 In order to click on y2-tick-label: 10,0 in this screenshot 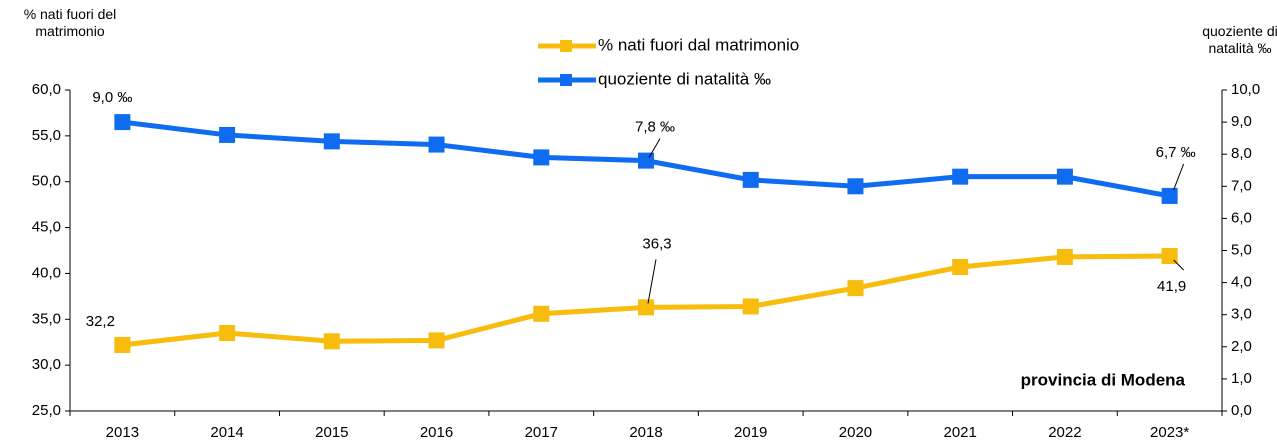, I will do `click(1245, 89)`.